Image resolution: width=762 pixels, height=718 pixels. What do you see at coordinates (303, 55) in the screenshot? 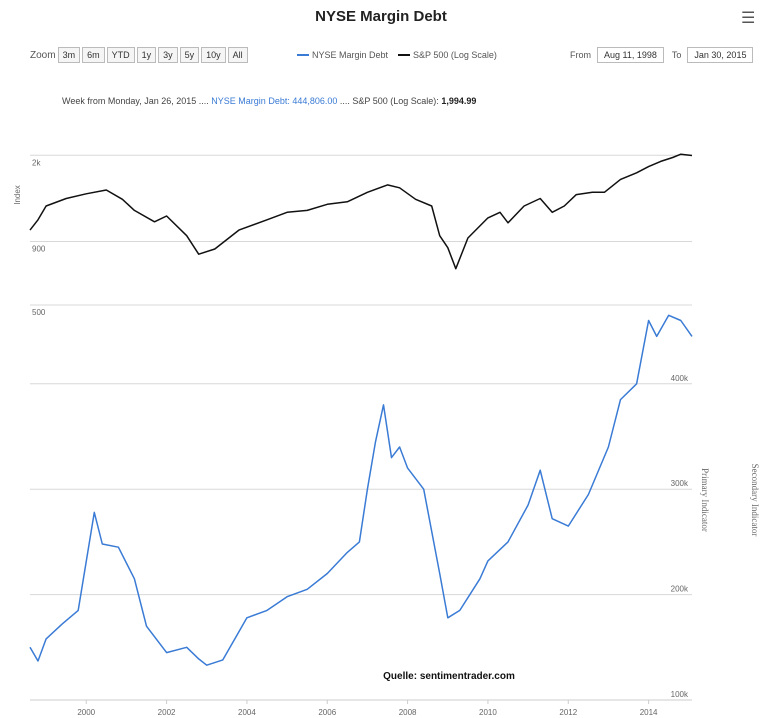
I see `legend-swatch-margin-debt` at bounding box center [303, 55].